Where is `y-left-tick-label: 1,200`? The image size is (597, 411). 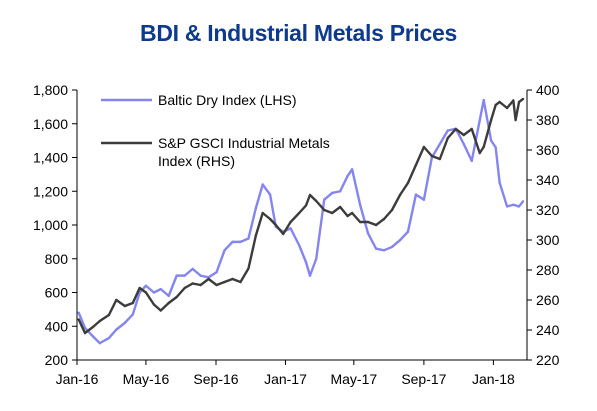 y-left-tick-label: 1,200 is located at coordinates (50, 191).